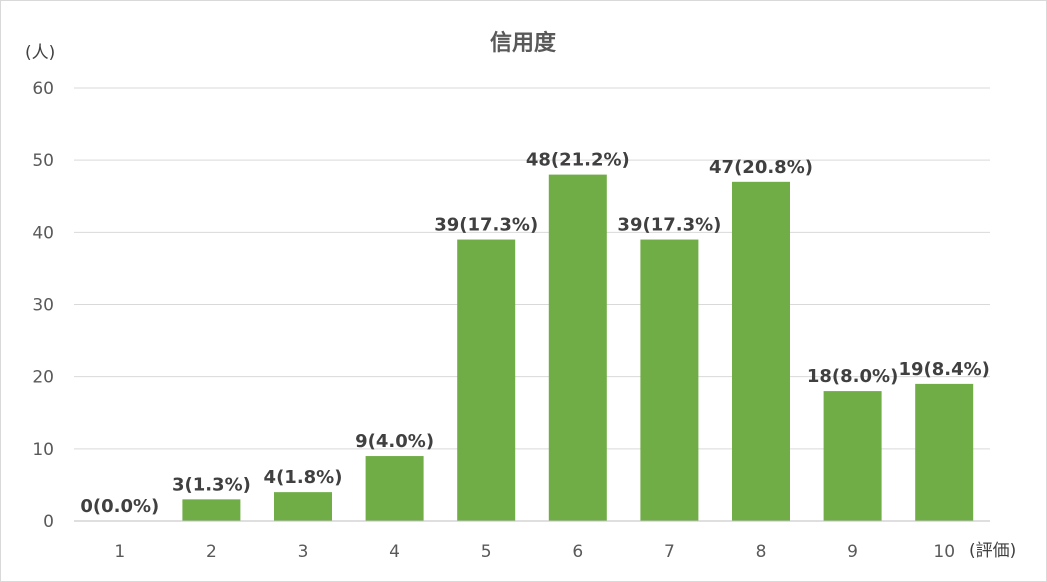 Image resolution: width=1047 pixels, height=582 pixels. Describe the element at coordinates (48, 522) in the screenshot. I see `y-tick-label: 0` at that location.